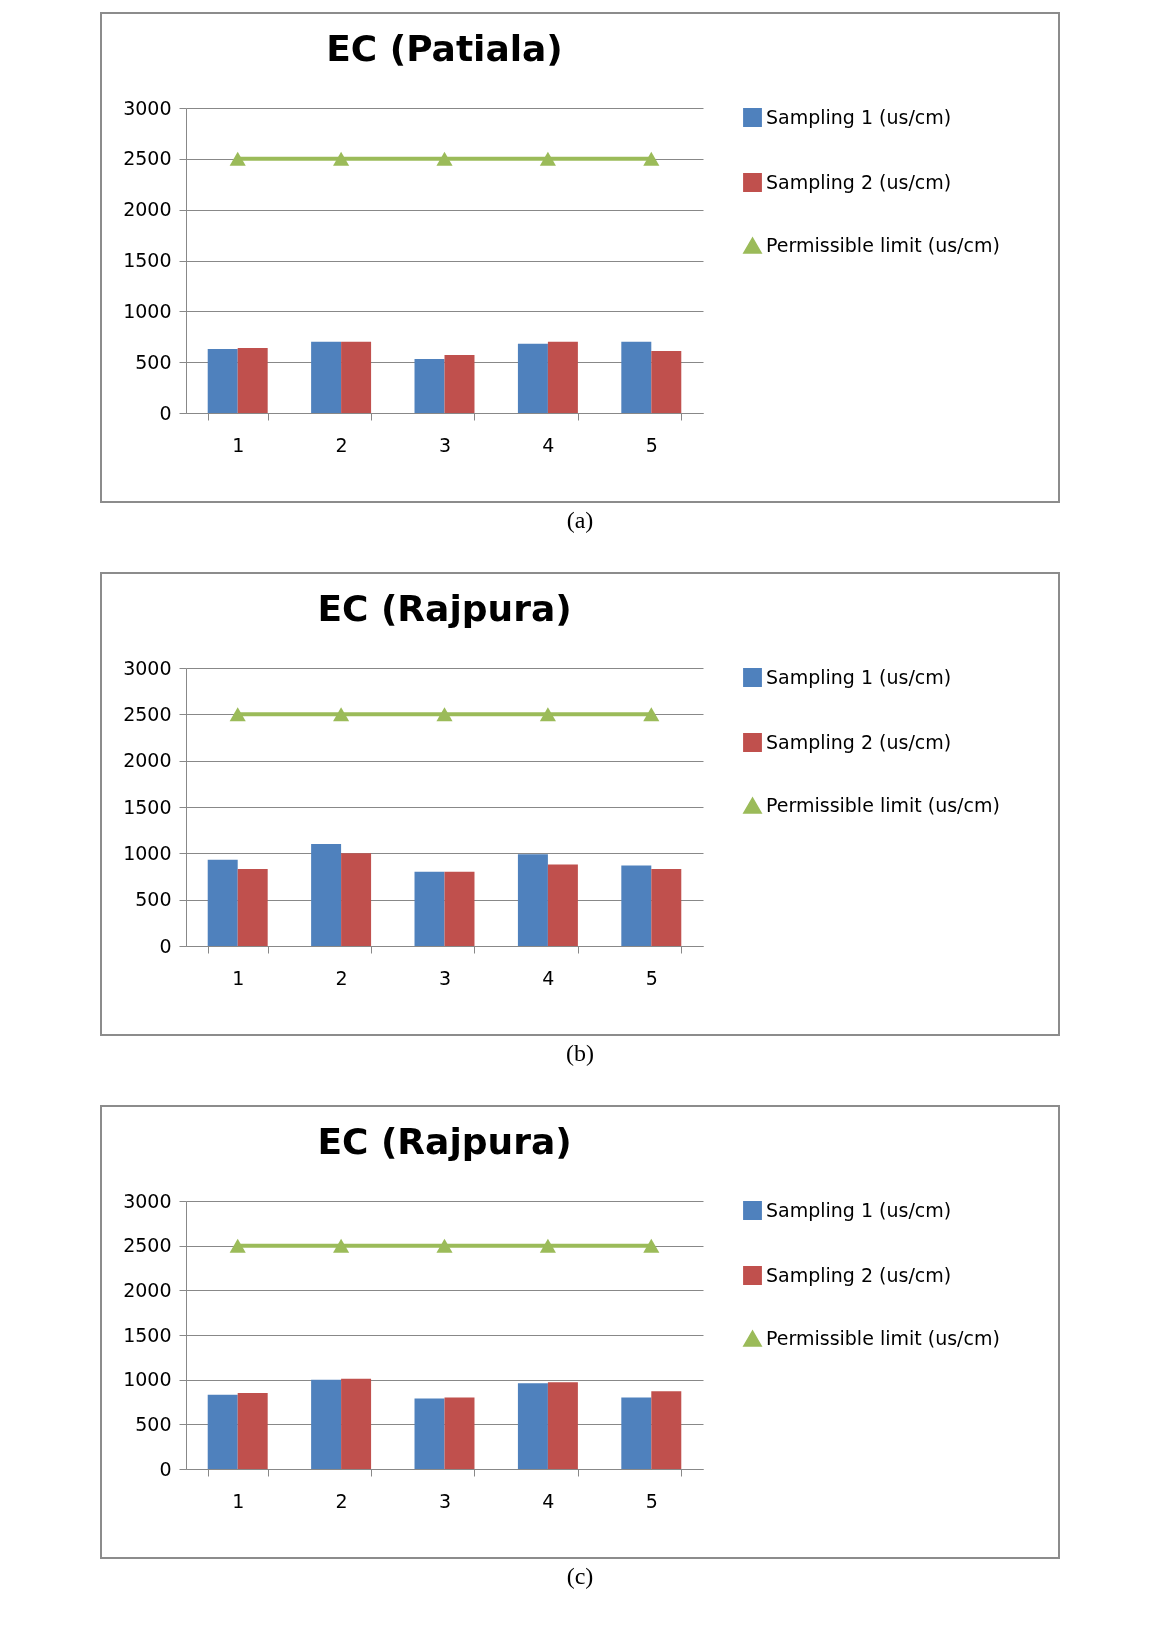 The width and height of the screenshot is (1155, 1637). What do you see at coordinates (444, 48) in the screenshot?
I see `chart-title: EC (Patiala)` at bounding box center [444, 48].